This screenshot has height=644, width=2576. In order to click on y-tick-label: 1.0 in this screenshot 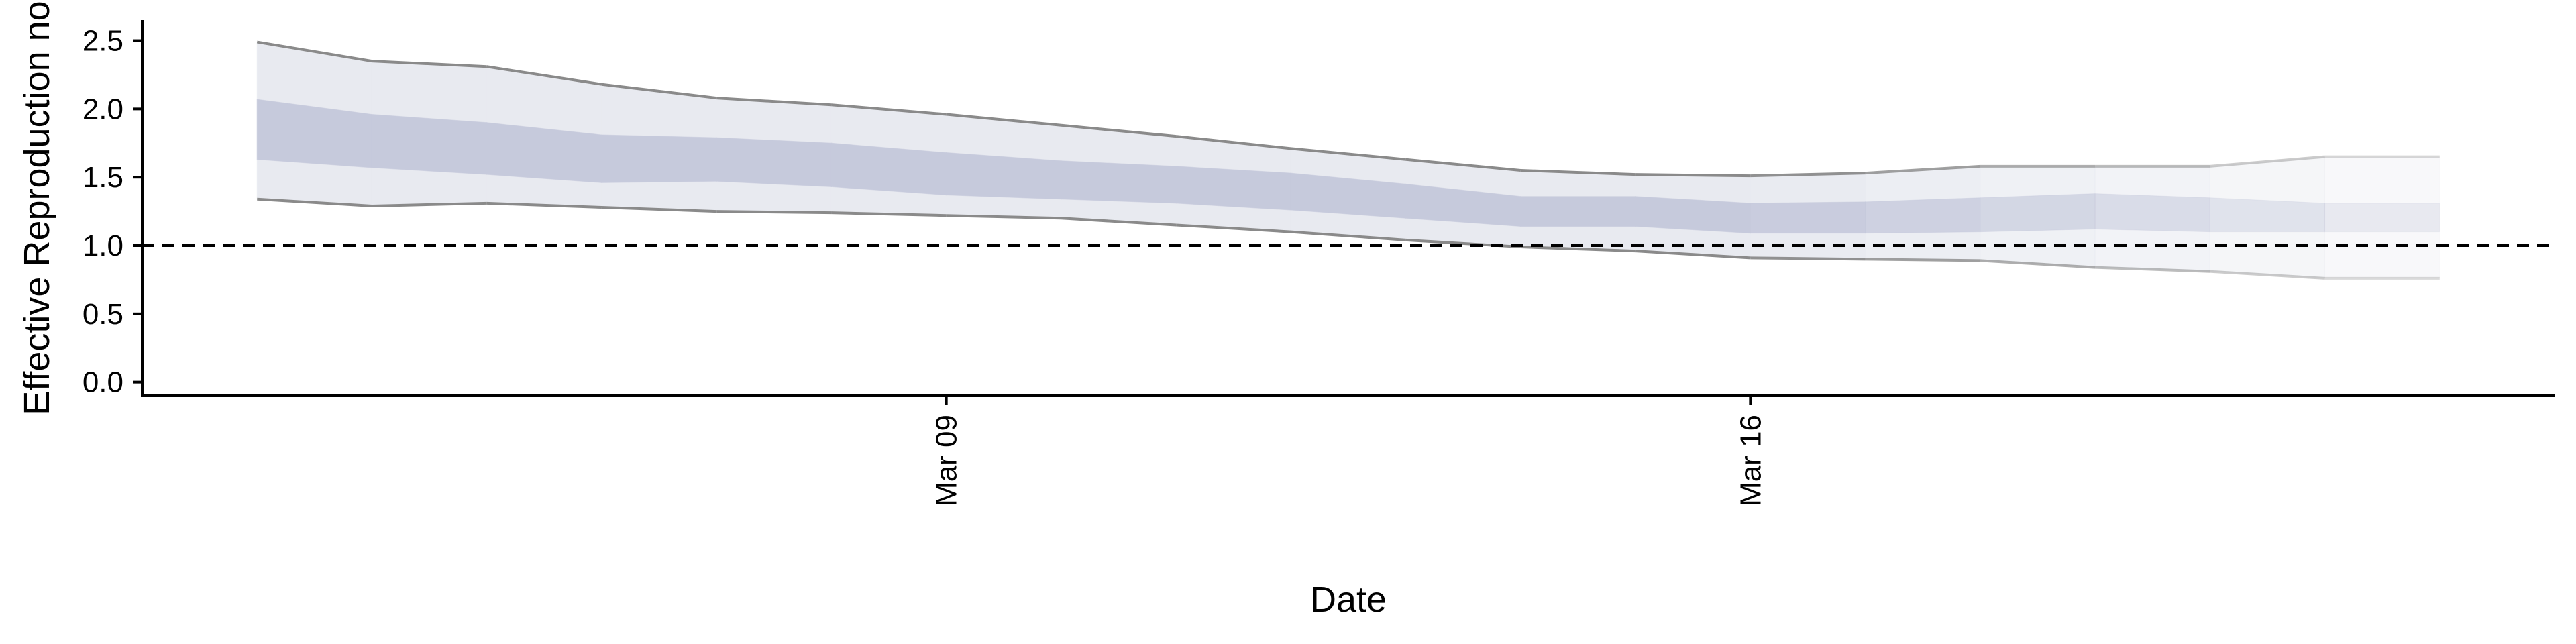, I will do `click(103, 245)`.